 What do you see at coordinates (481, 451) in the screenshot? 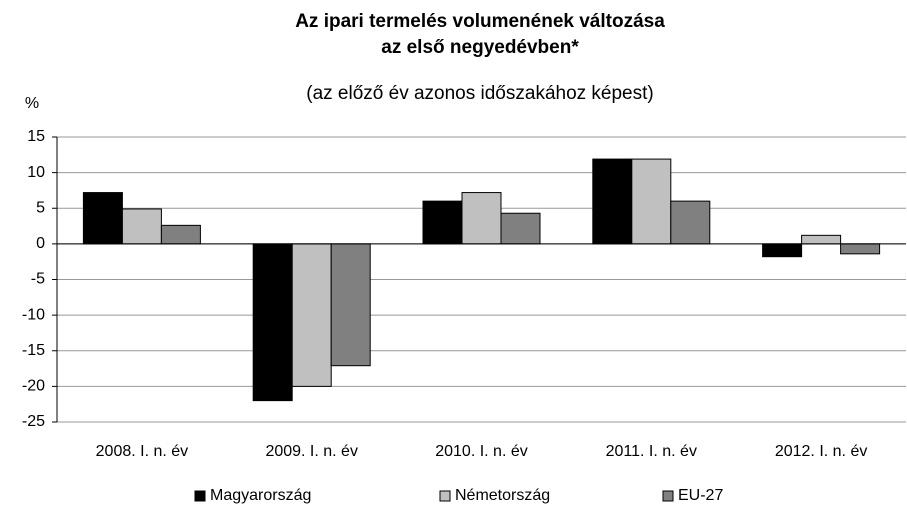
I see `x-tick-label: 2010. I. n. év` at bounding box center [481, 451].